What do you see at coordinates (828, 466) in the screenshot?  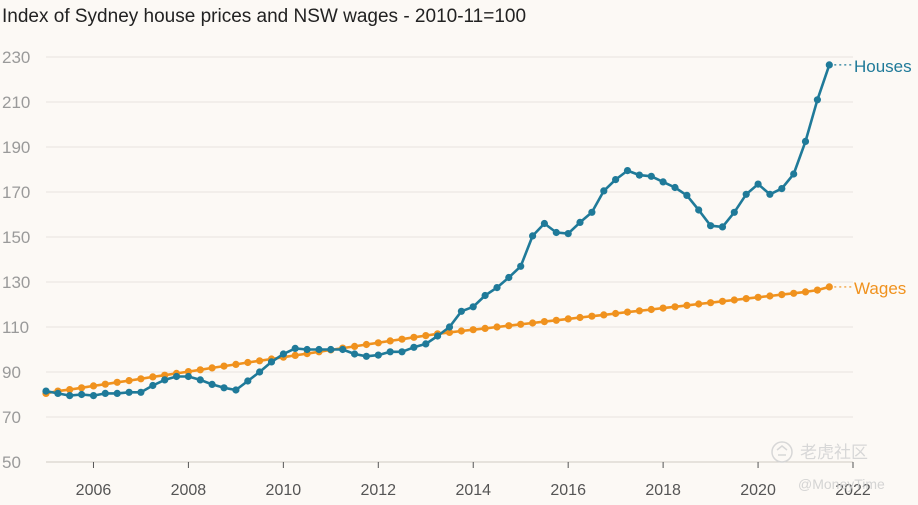 I see `watermark: 老虎社区 @MoneyTime` at bounding box center [828, 466].